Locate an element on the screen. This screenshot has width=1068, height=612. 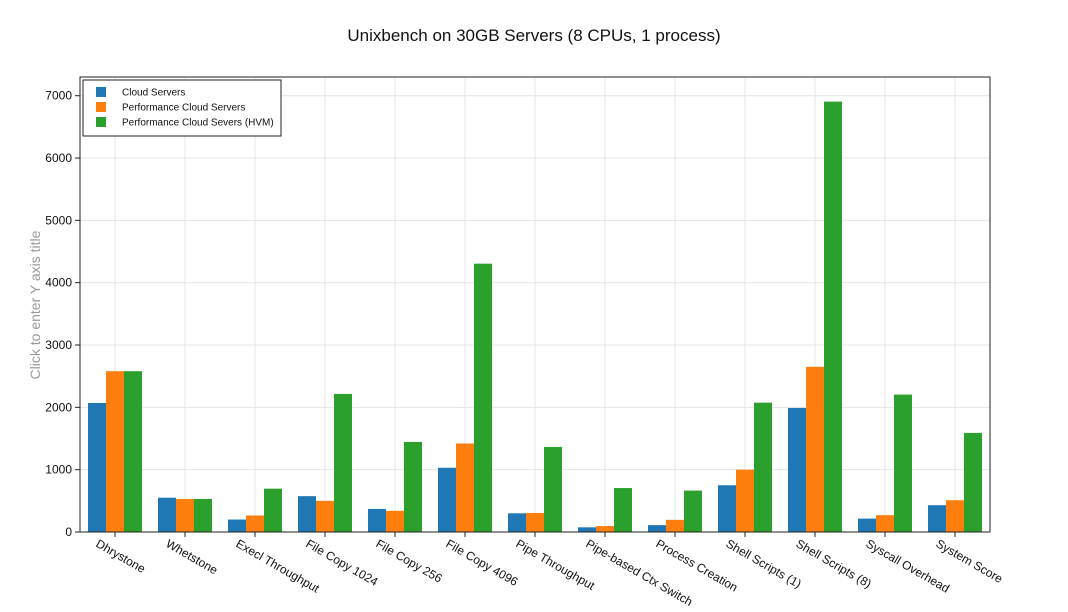
legend-entry: Cloud Servers is located at coordinates (153, 93).